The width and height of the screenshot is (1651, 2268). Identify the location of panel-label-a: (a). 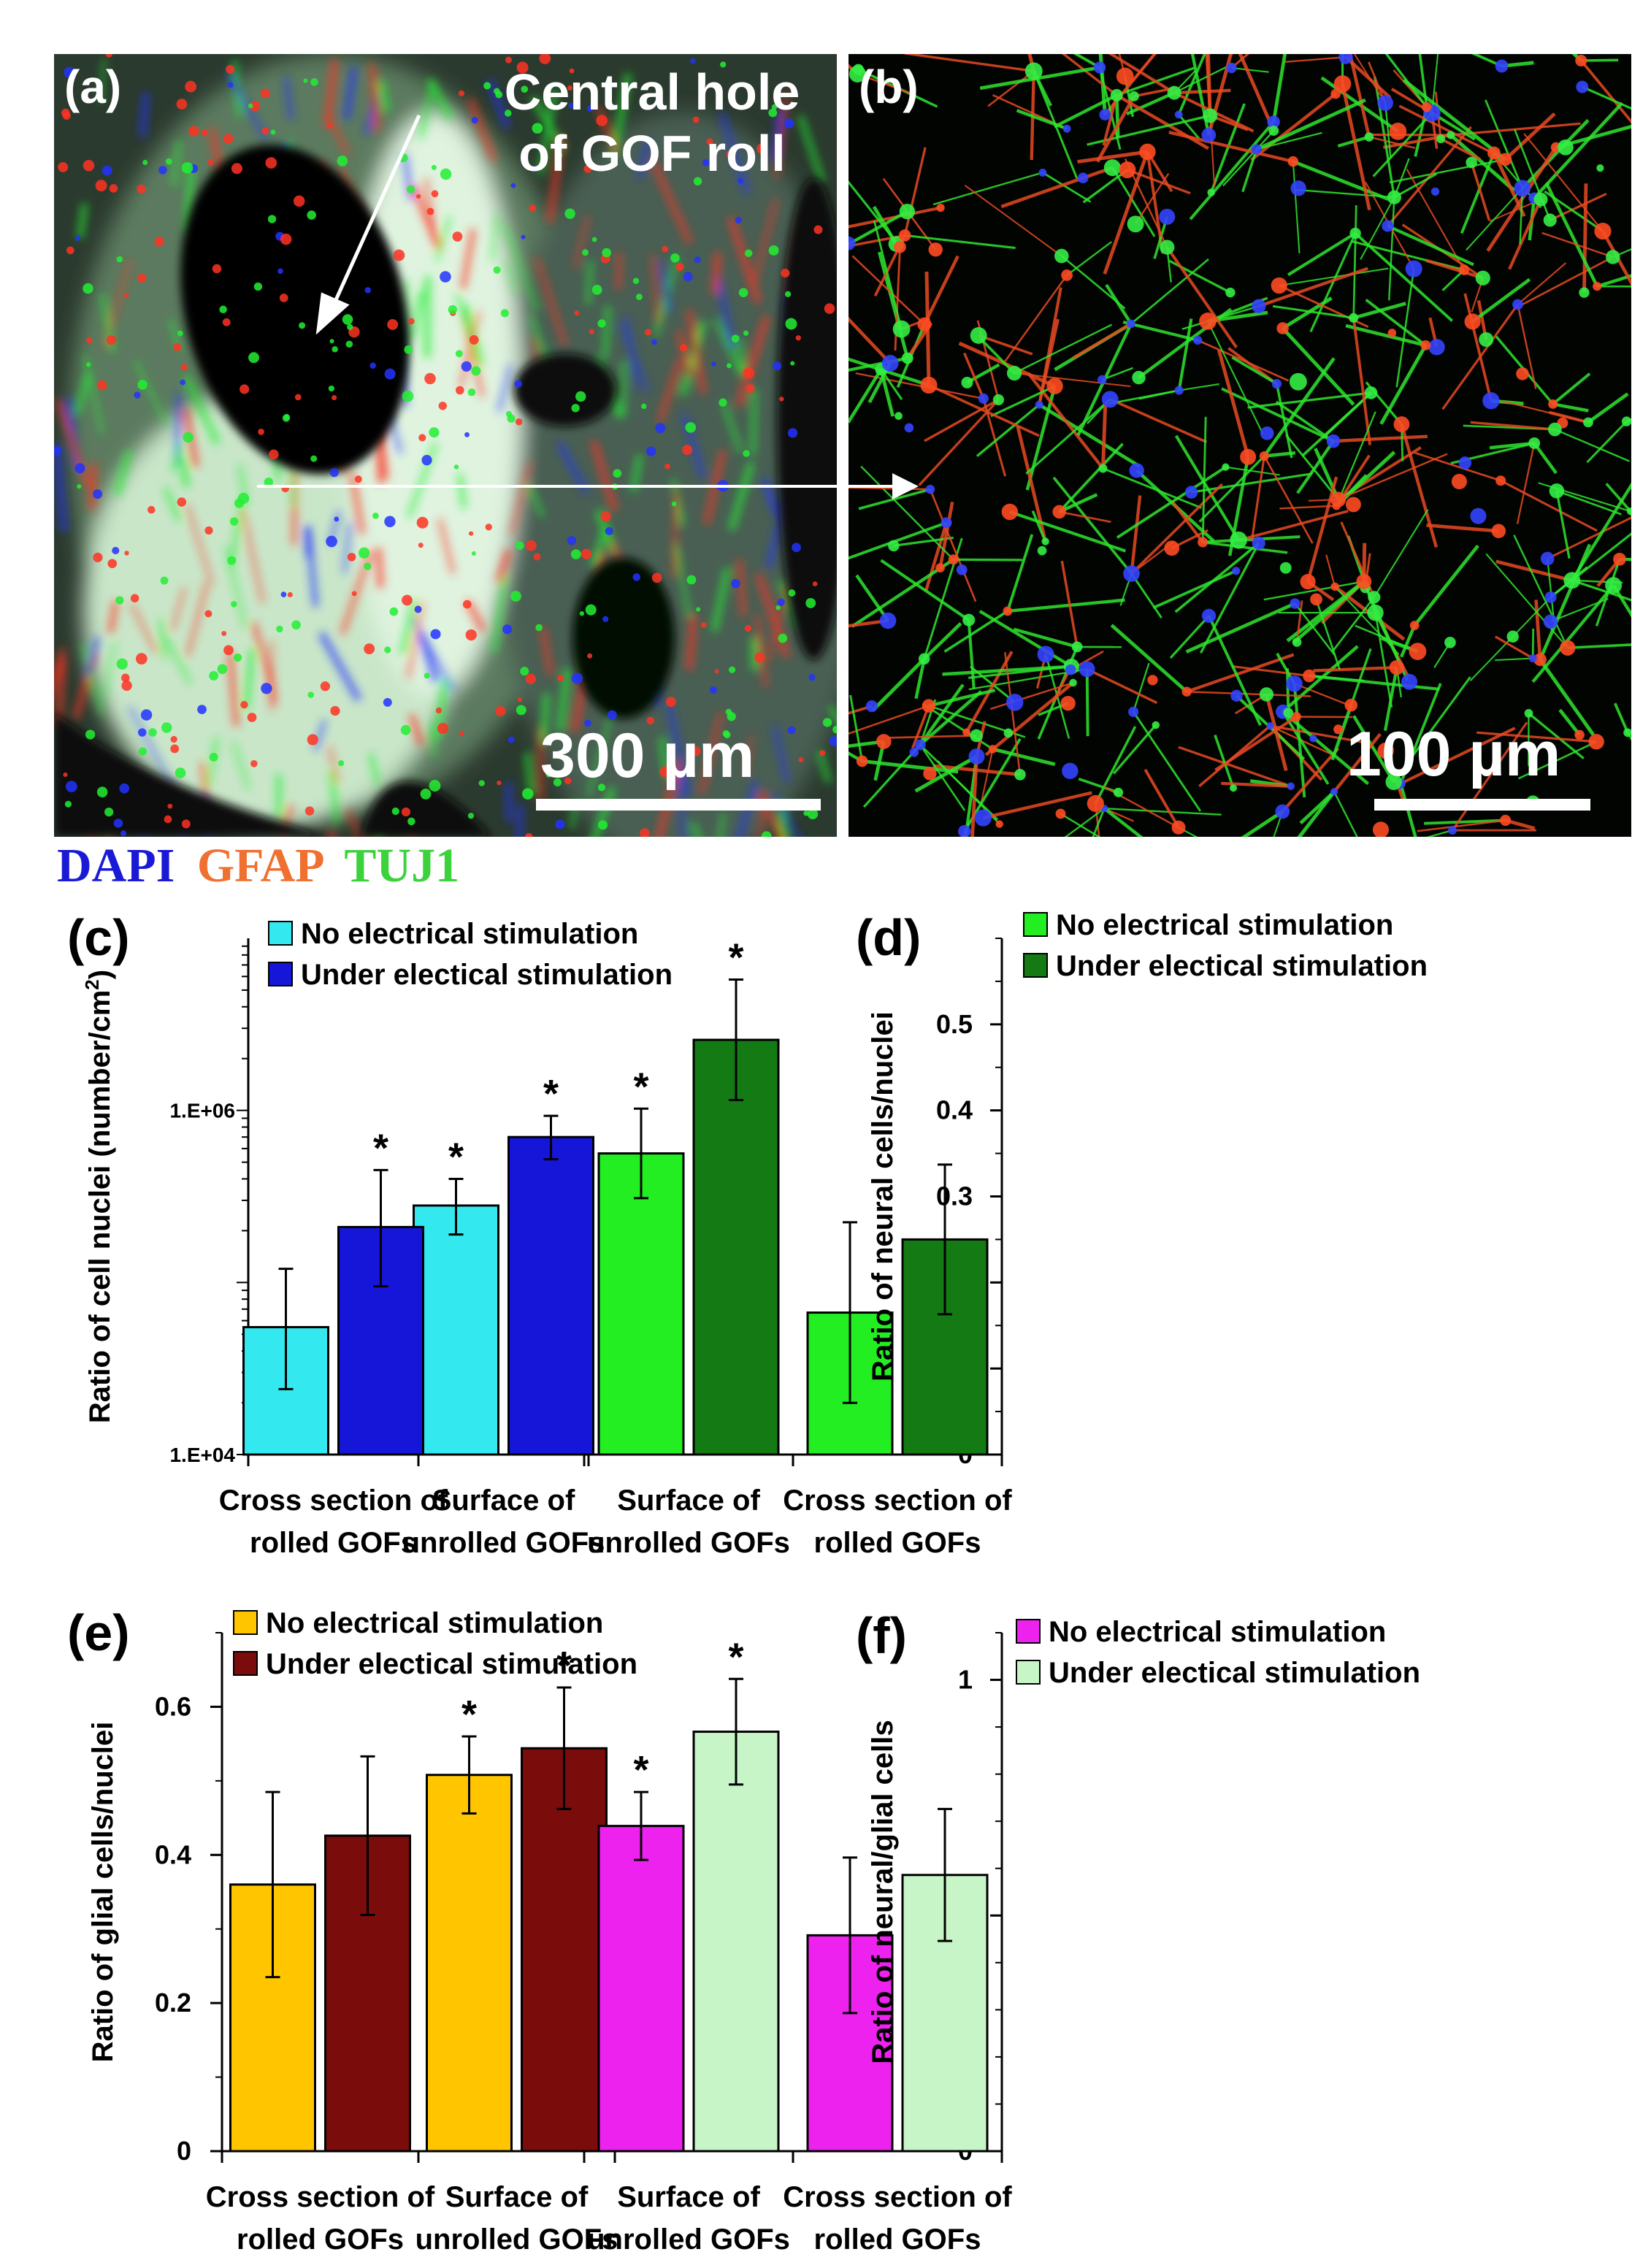
(93, 87).